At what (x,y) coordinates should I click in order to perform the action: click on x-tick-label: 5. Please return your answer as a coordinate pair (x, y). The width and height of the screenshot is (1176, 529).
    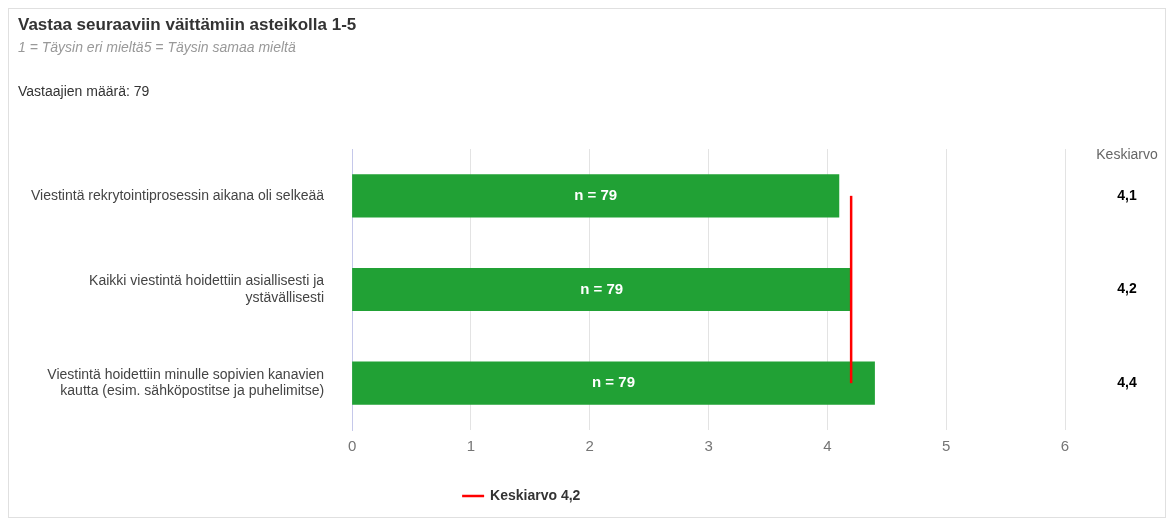
    Looking at the image, I should click on (946, 446).